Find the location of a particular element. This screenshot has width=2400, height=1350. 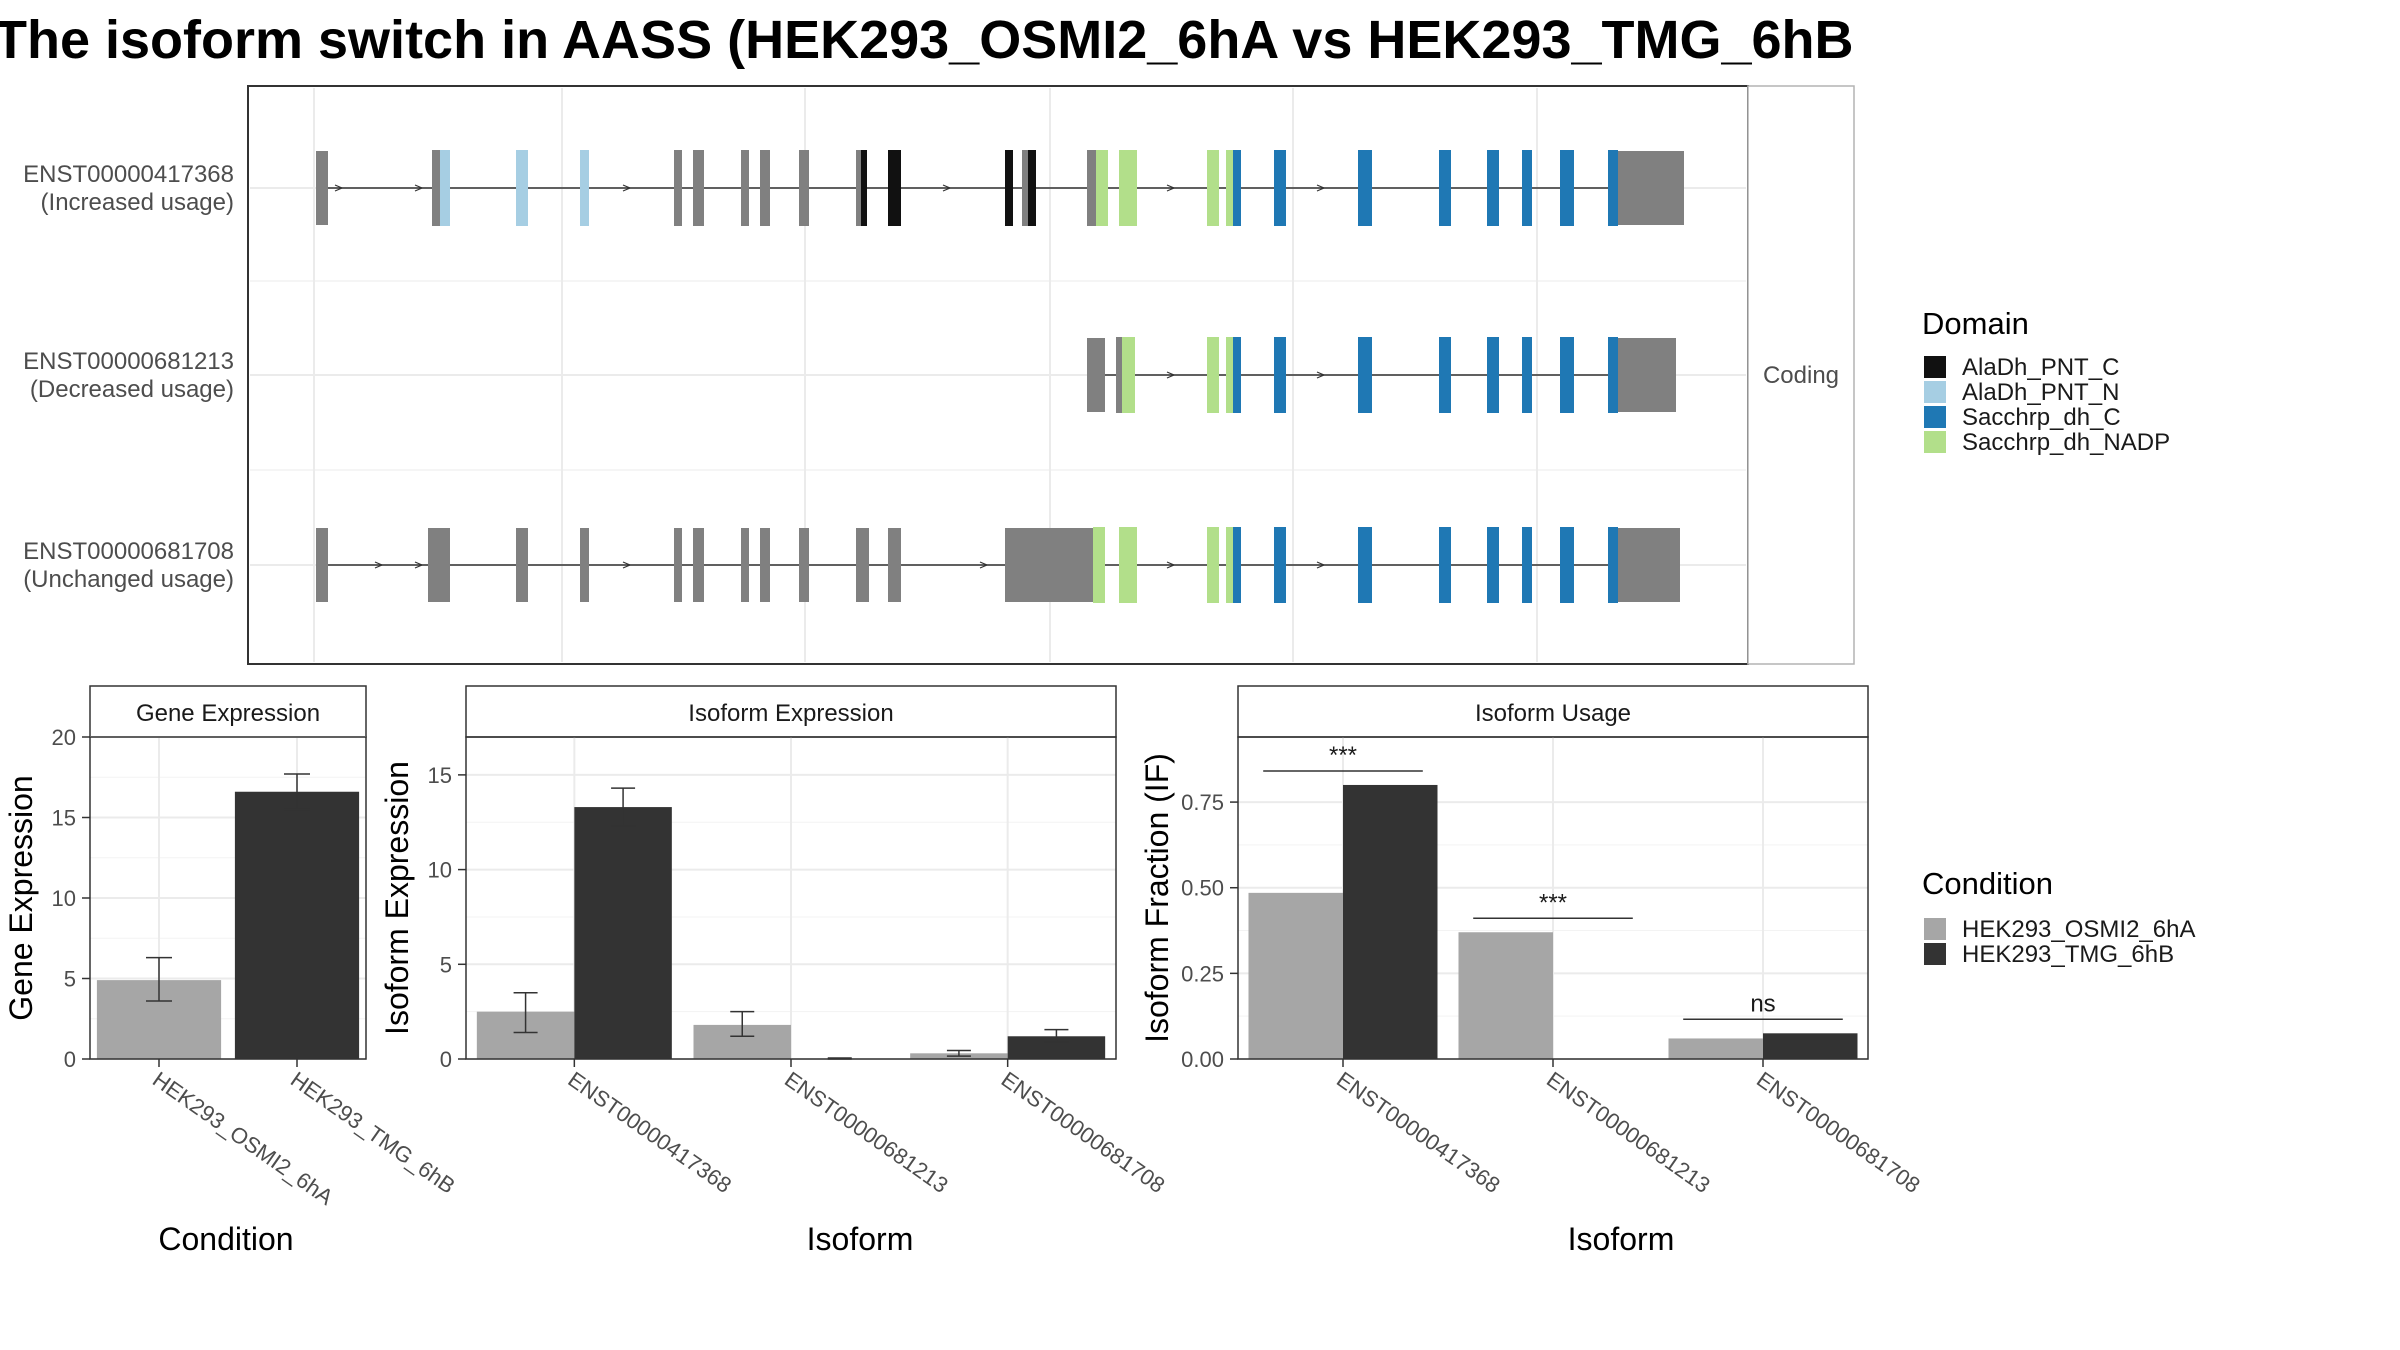

condition-legend-title: Condition is located at coordinates (1987, 883).